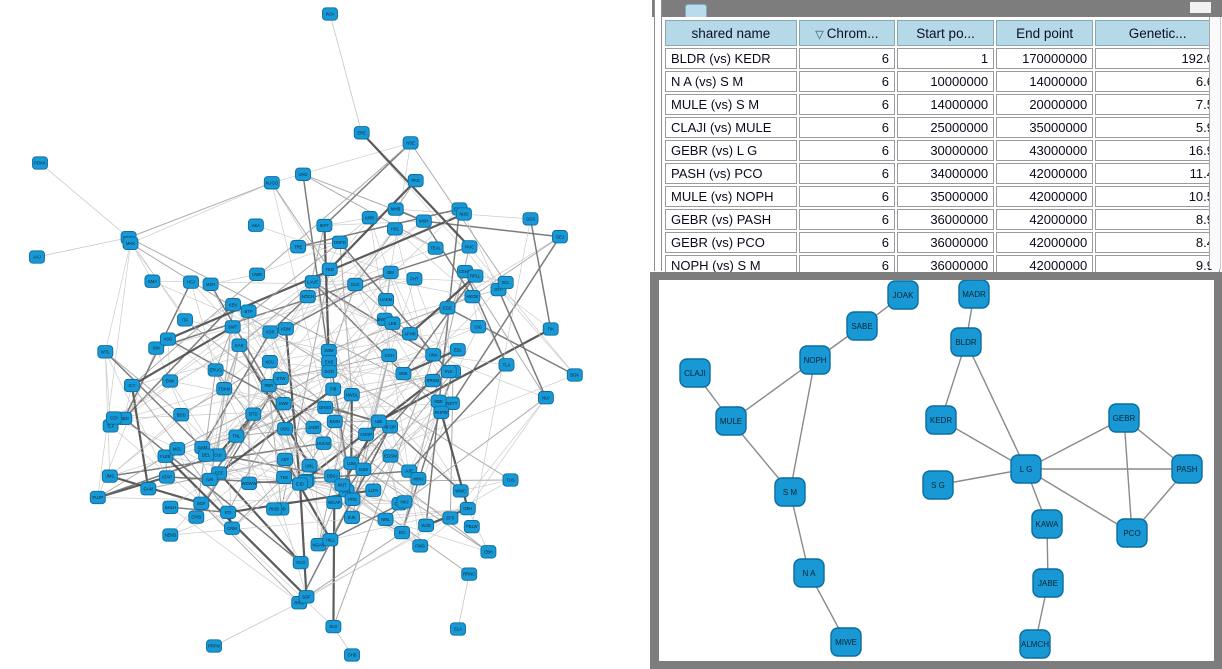 The height and width of the screenshot is (669, 1222). I want to click on table-toolbar-button, so click(1200, 7).